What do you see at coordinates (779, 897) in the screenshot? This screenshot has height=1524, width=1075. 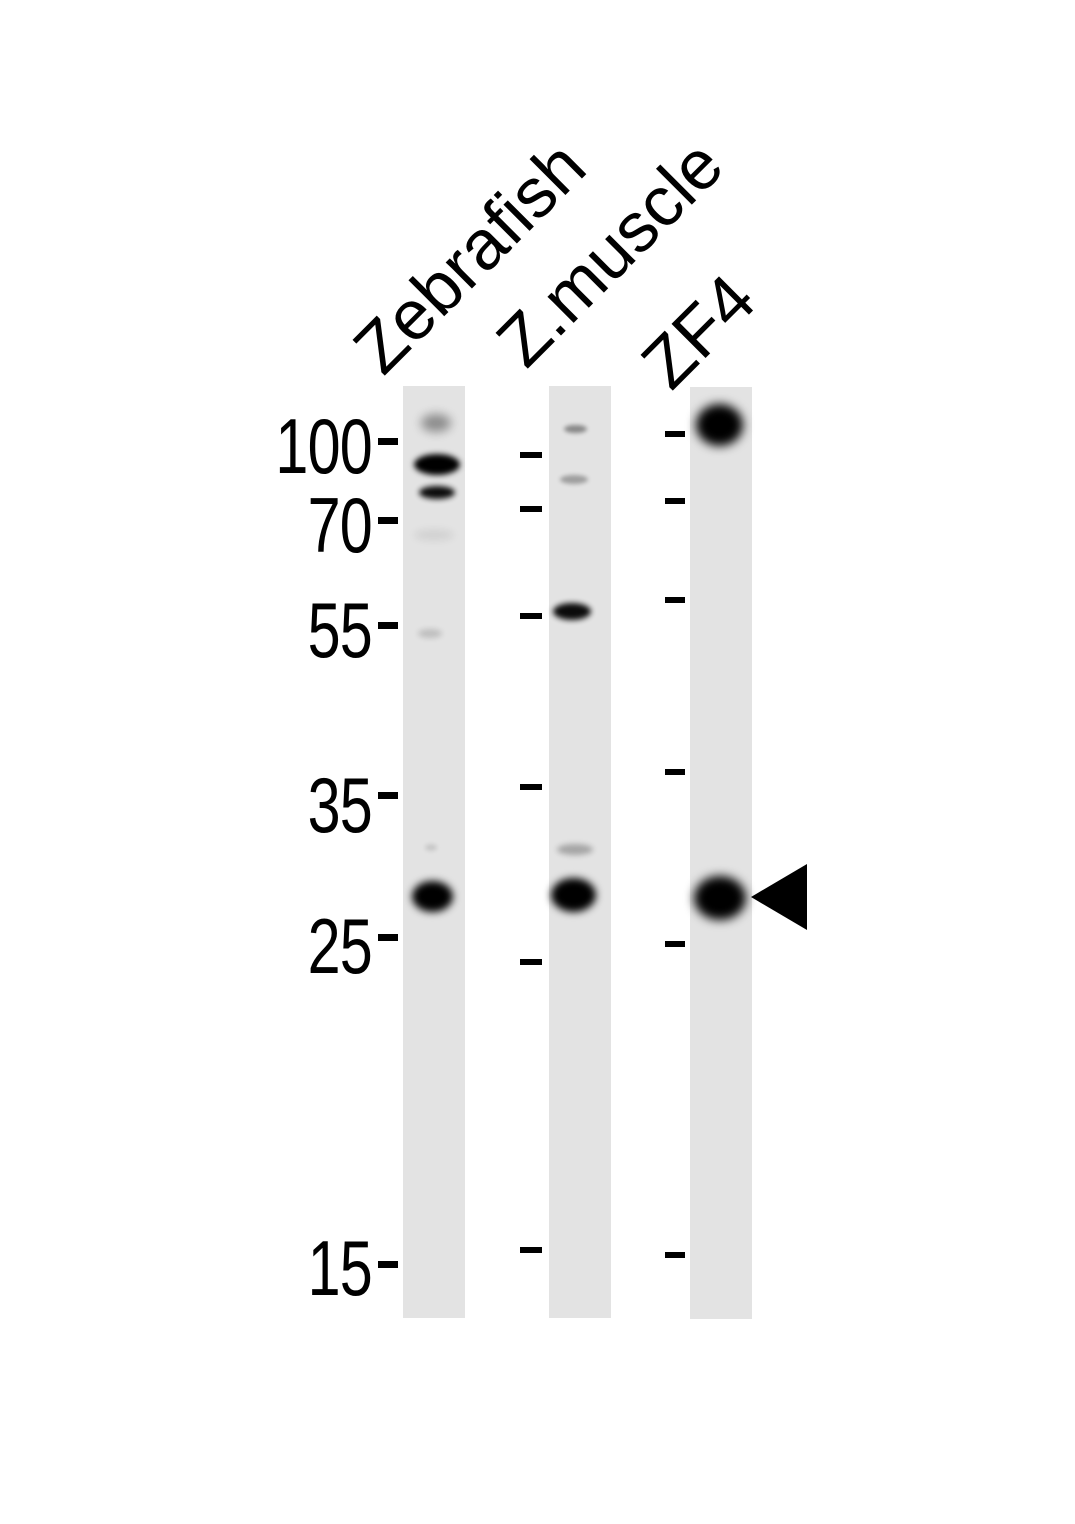 I see `target-band-arrow-icon` at bounding box center [779, 897].